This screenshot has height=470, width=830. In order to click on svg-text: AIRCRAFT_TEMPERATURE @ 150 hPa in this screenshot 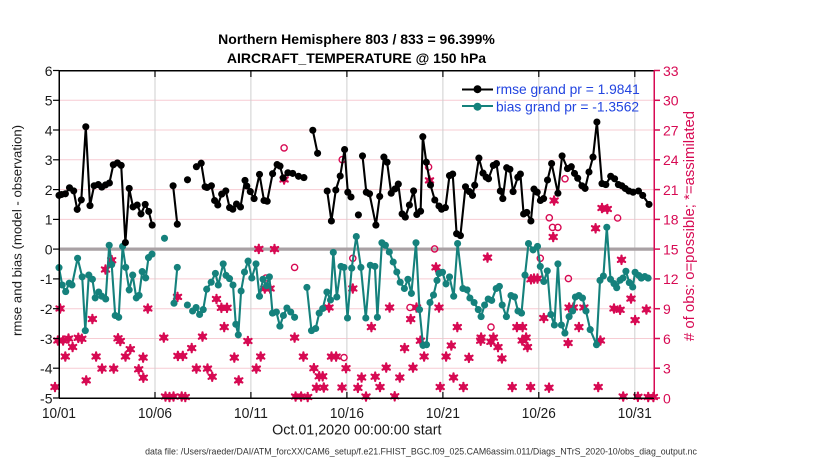, I will do `click(356, 58)`.